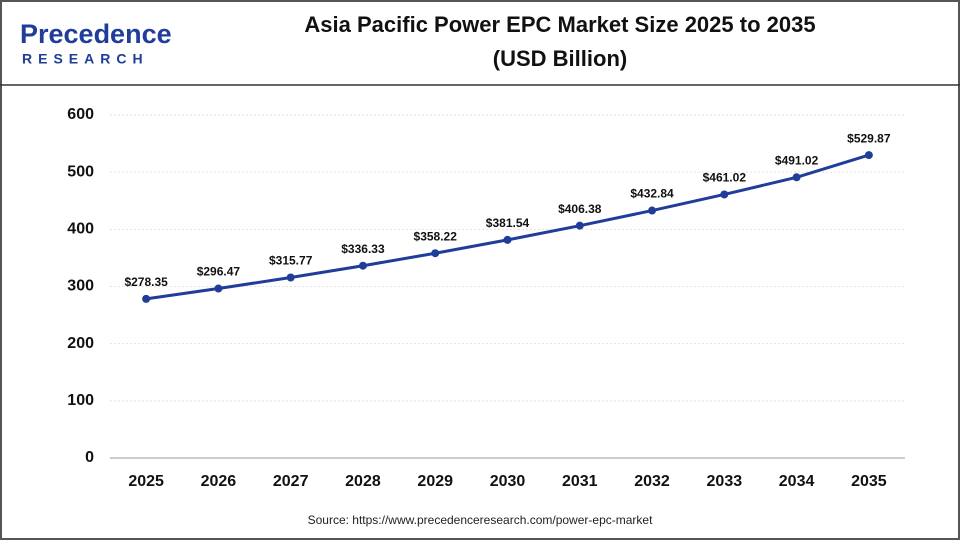  What do you see at coordinates (363, 481) in the screenshot?
I see `x-tick-label: 2028` at bounding box center [363, 481].